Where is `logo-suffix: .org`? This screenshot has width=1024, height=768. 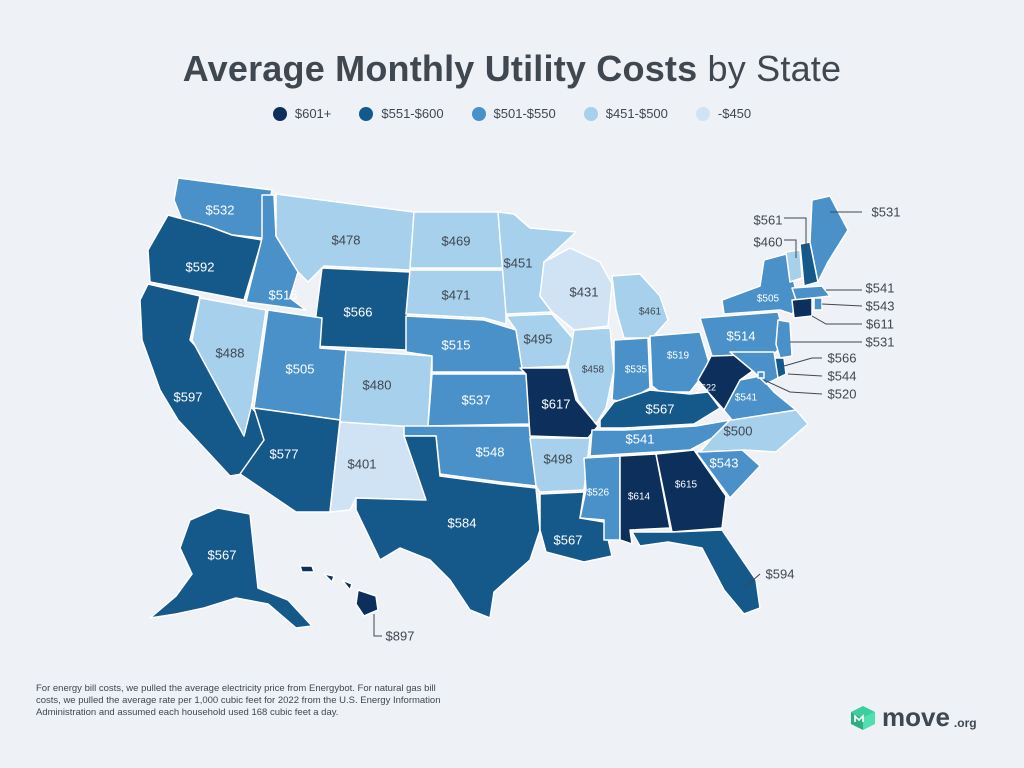
logo-suffix: .org is located at coordinates (965, 722).